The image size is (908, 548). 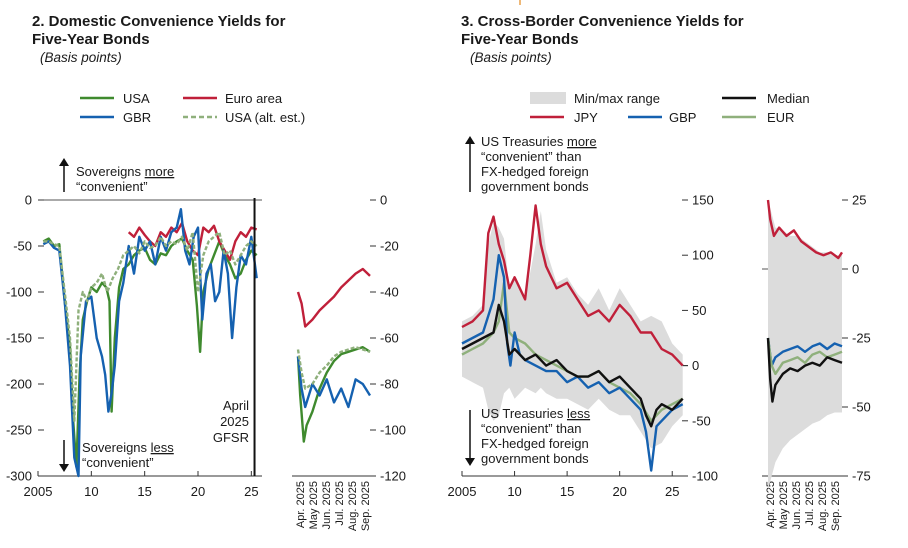 I want to click on y-tick-label: -50, so click(x=22, y=246).